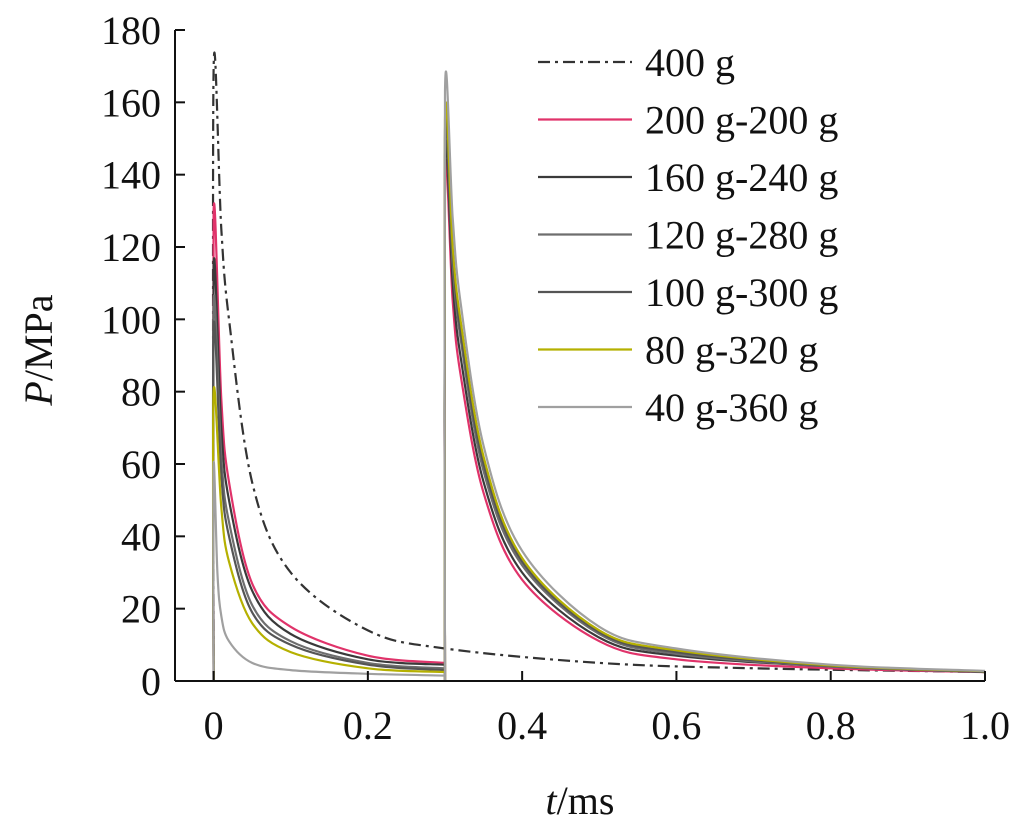 This screenshot has height=830, width=1018. Describe the element at coordinates (141, 609) in the screenshot. I see `y-tick-label: 20` at that location.